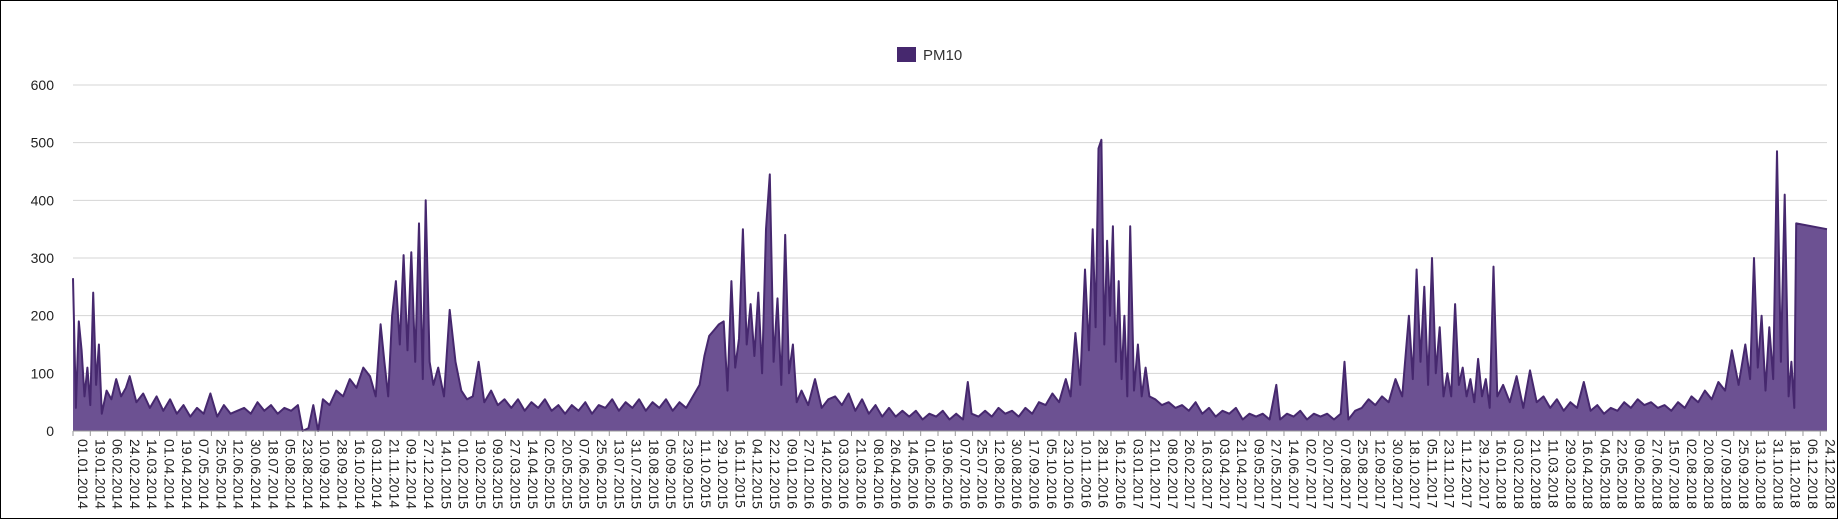  What do you see at coordinates (1138, 474) in the screenshot?
I see `x-tick-label: 03.01.2017` at bounding box center [1138, 474].